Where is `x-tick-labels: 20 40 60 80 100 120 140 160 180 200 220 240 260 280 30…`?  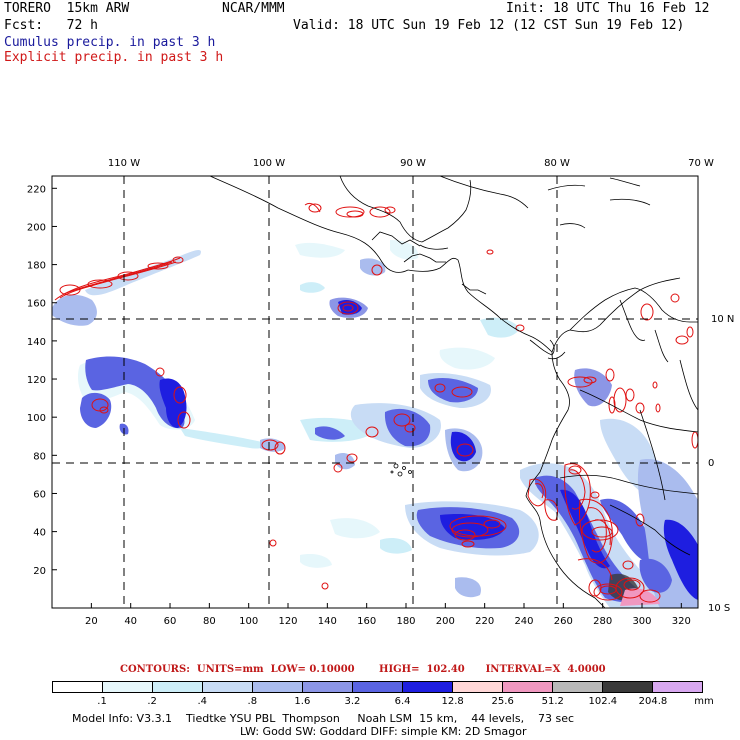
x-tick-labels: 20 40 60 80 100 120 140 160 180 200 220 240 260 280 30… is located at coordinates (388, 621).